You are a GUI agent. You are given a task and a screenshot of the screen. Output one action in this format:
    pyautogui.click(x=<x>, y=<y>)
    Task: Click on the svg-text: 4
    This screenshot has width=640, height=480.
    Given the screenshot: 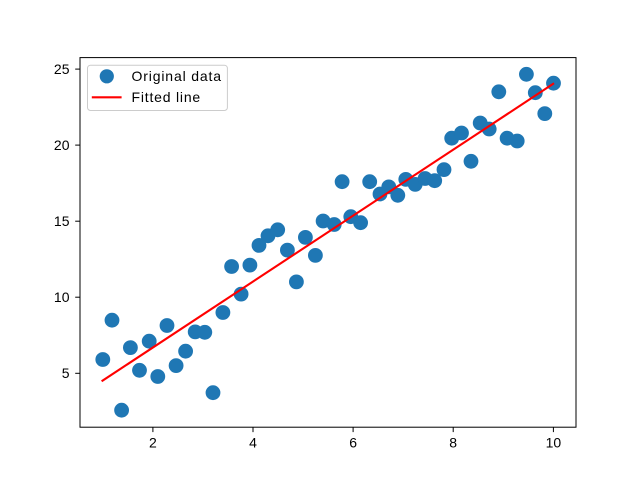 What is the action you would take?
    pyautogui.click(x=253, y=443)
    